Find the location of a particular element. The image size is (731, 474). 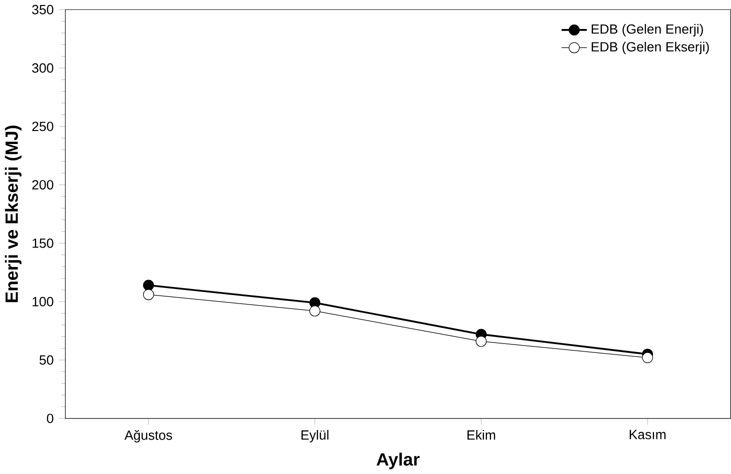

y-tick-label: 250 is located at coordinates (43, 127).